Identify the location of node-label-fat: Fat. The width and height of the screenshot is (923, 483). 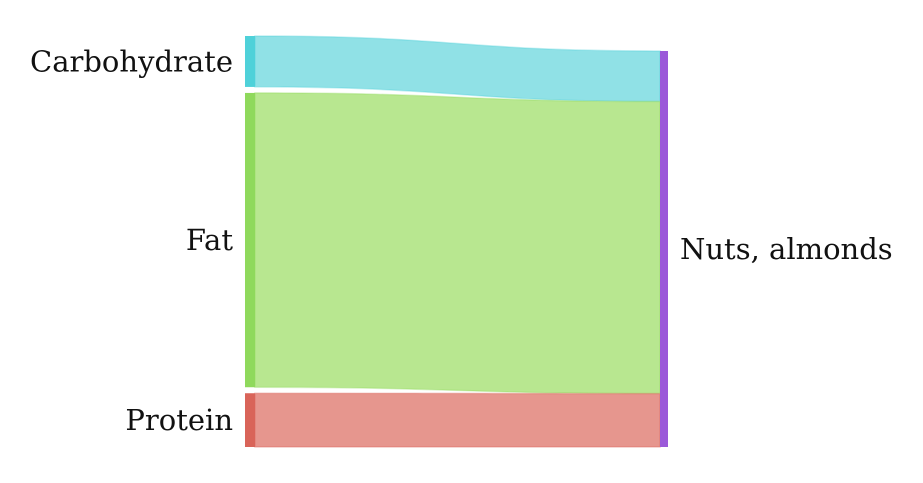
(209, 240).